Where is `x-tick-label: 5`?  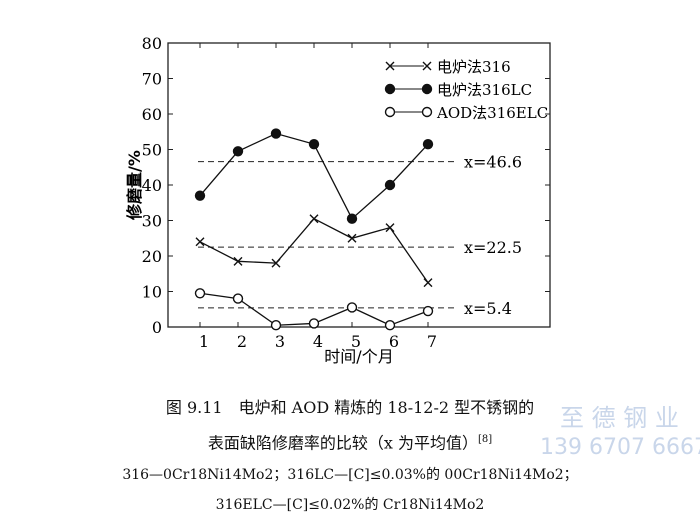
x-tick-label: 5 is located at coordinates (356, 341).